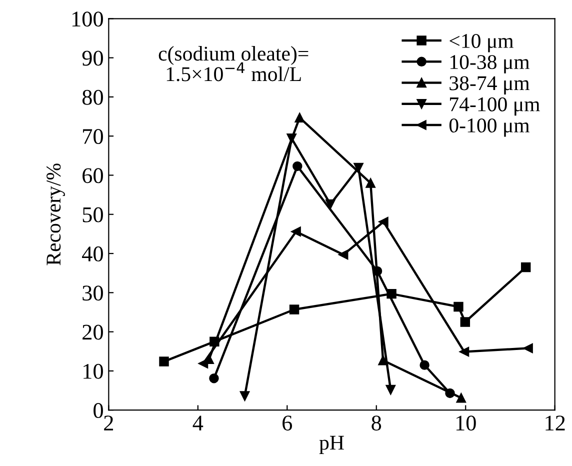  What do you see at coordinates (490, 85) in the screenshot?
I see `legend-label: 38-74 μm` at bounding box center [490, 85].